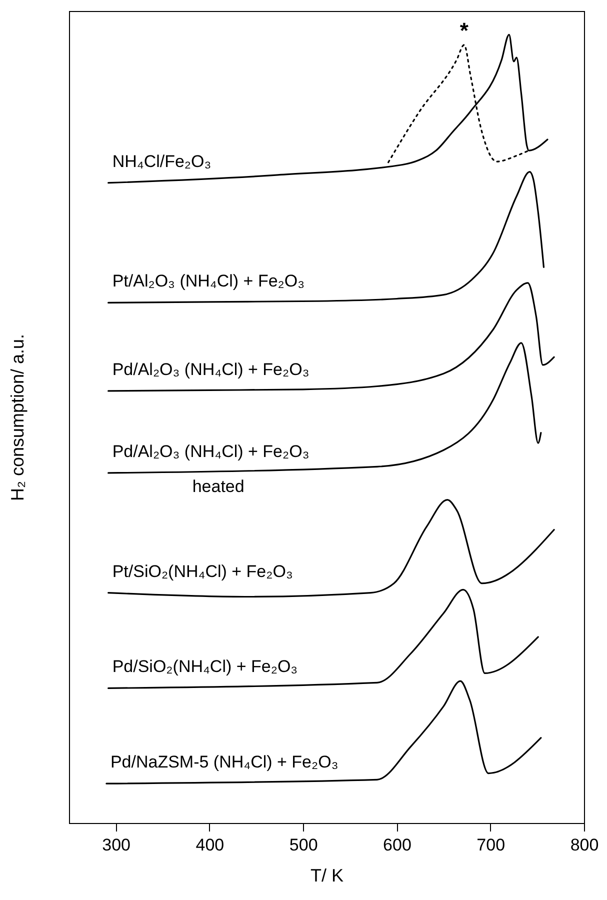 The image size is (607, 900). What do you see at coordinates (202, 571) in the screenshot?
I see `series-label: Pt/SiO₂(NH₄Cl) + Fe₂O₃` at bounding box center [202, 571].